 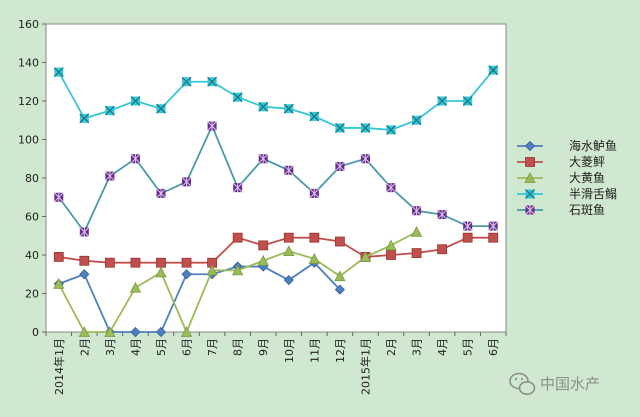 What do you see at coordinates (365, 366) in the screenshot?
I see `x-tick-label: 2015年1月` at bounding box center [365, 366].